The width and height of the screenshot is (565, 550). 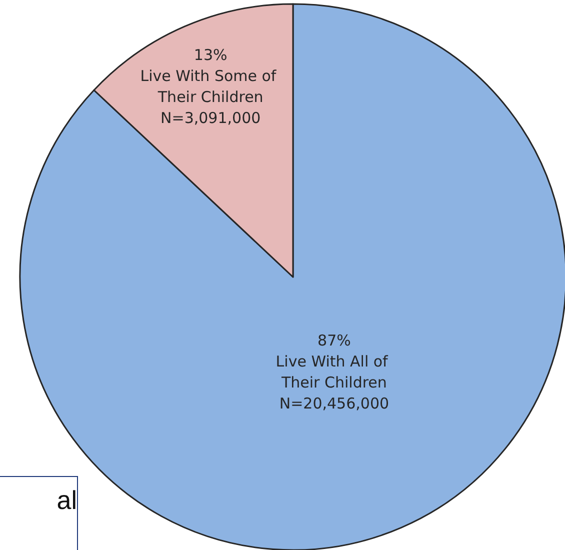 What do you see at coordinates (334, 372) in the screenshot?
I see `slice-label: Live With All of Their Children` at bounding box center [334, 372].